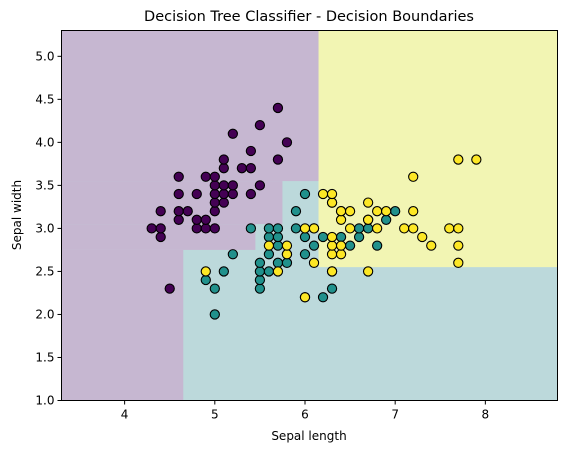 This screenshot has height=453, width=567. What do you see at coordinates (44, 56) in the screenshot?
I see `y-tick-label: 5.0` at bounding box center [44, 56].